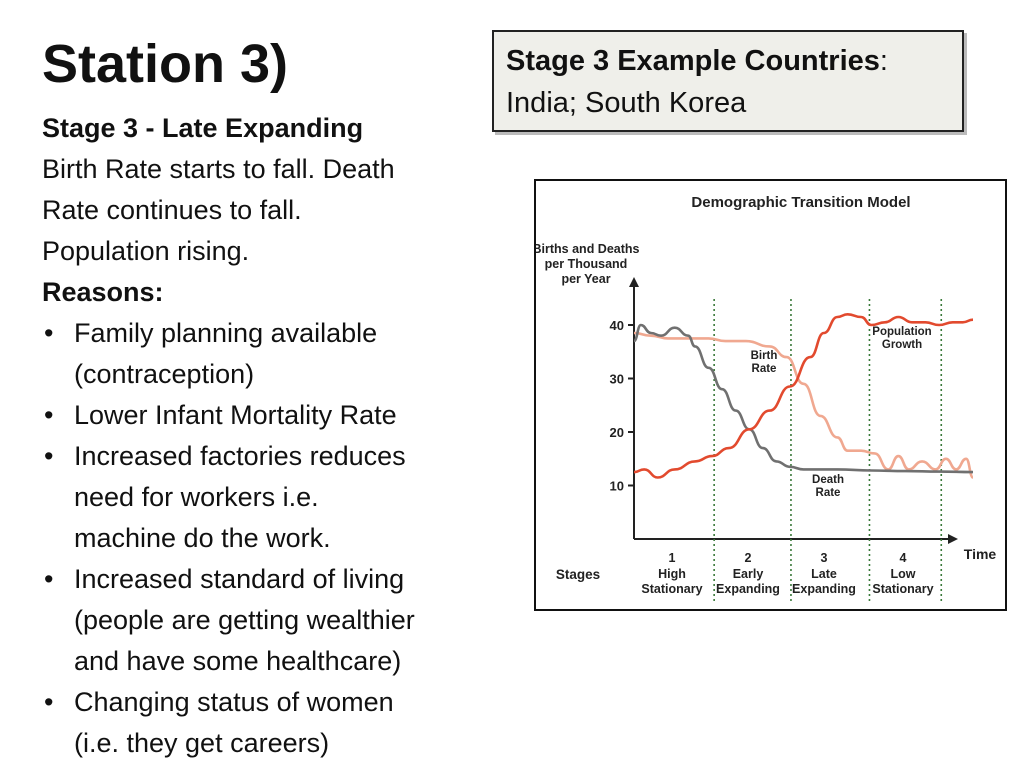 Image resolution: width=1024 pixels, height=768 pixels. What do you see at coordinates (146, 251) in the screenshot?
I see `description-line: Population rising.` at bounding box center [146, 251].